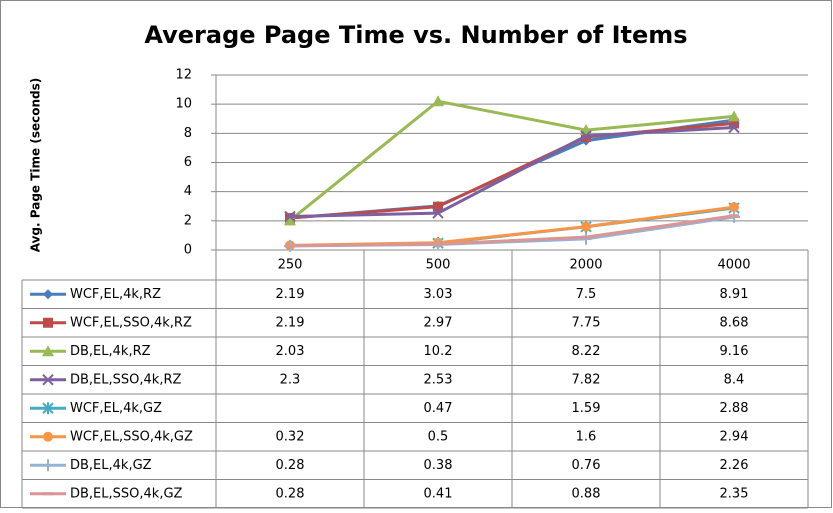 This screenshot has height=513, width=833. What do you see at coordinates (111, 465) in the screenshot?
I see `legend-label: DB,EL,4k,GZ` at bounding box center [111, 465].